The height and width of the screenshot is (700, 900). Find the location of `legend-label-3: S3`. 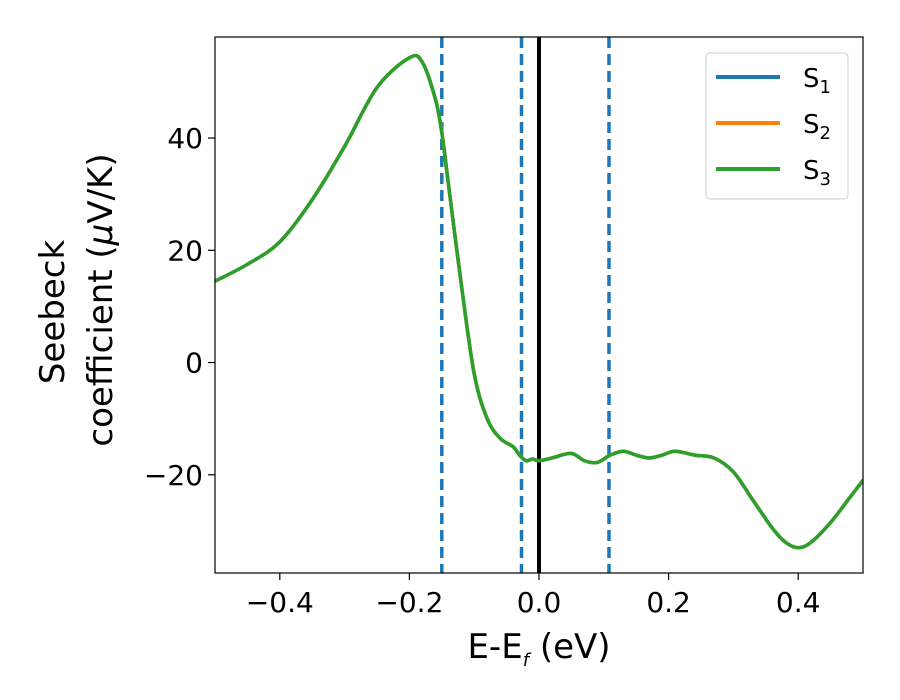

legend-label-3: S3 is located at coordinates (817, 173).